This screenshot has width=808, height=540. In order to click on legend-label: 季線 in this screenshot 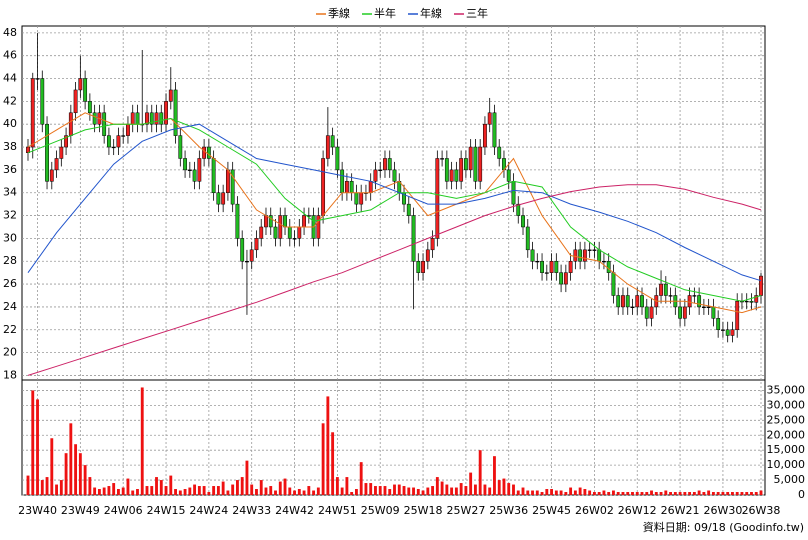, I will do `click(339, 13)`.